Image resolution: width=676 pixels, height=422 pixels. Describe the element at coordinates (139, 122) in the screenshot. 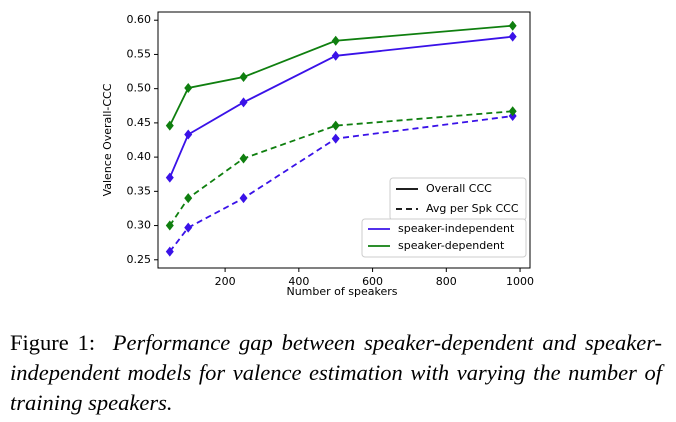

I see `y-tick-label: 0.45` at that location.